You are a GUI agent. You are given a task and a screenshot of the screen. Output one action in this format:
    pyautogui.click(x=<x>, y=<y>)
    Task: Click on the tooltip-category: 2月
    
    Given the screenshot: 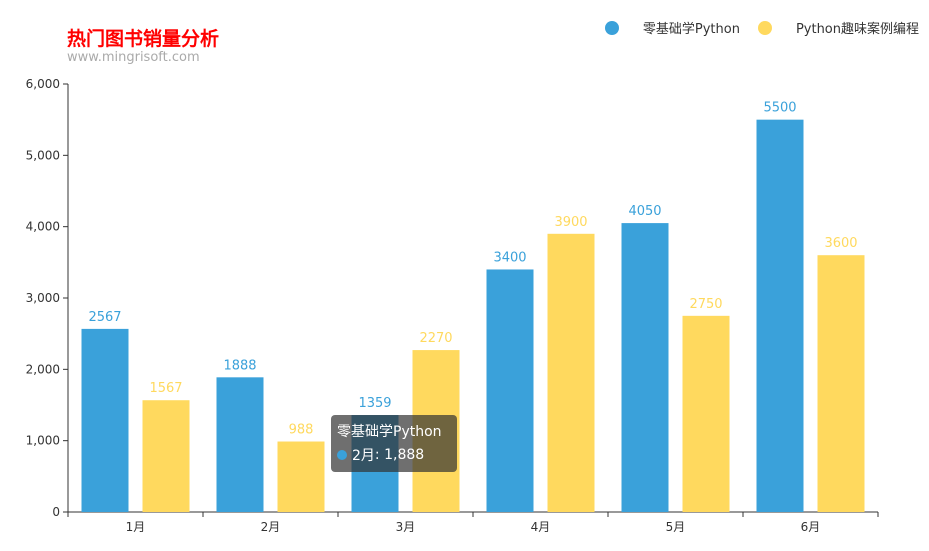 What is the action you would take?
    pyautogui.click(x=363, y=456)
    